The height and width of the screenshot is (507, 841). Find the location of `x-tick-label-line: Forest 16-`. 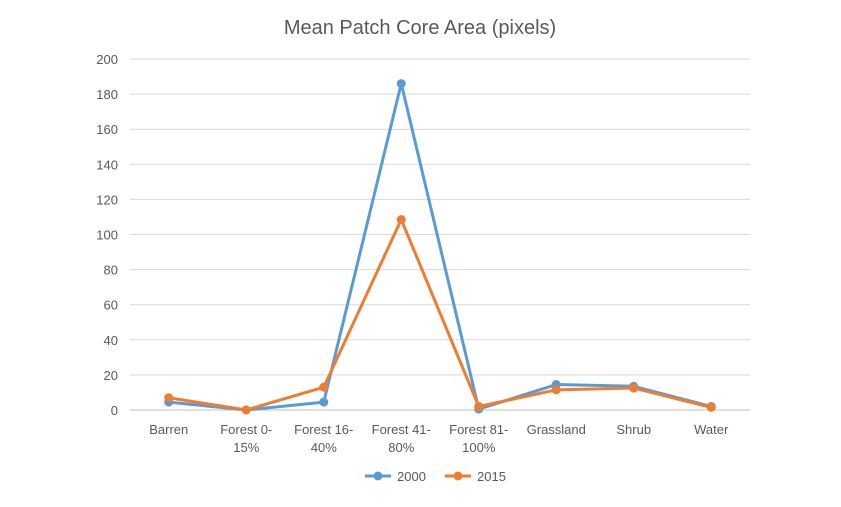

x-tick-label-line: Forest 16- is located at coordinates (323, 429).